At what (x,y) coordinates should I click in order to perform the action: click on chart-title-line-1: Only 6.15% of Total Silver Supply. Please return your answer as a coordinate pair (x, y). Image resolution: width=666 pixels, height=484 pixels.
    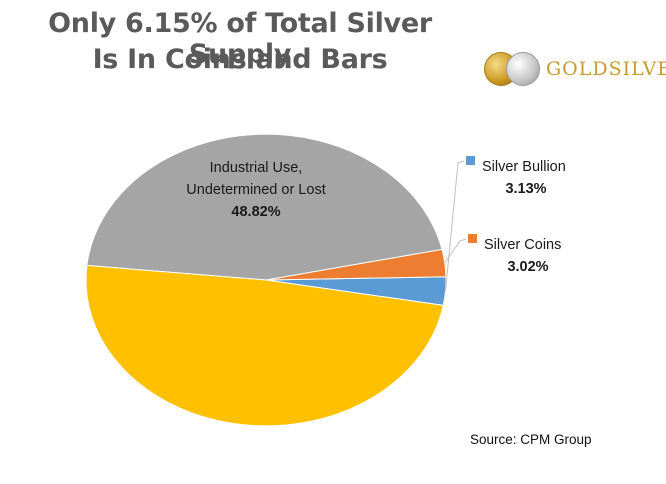
    Looking at the image, I should click on (240, 39).